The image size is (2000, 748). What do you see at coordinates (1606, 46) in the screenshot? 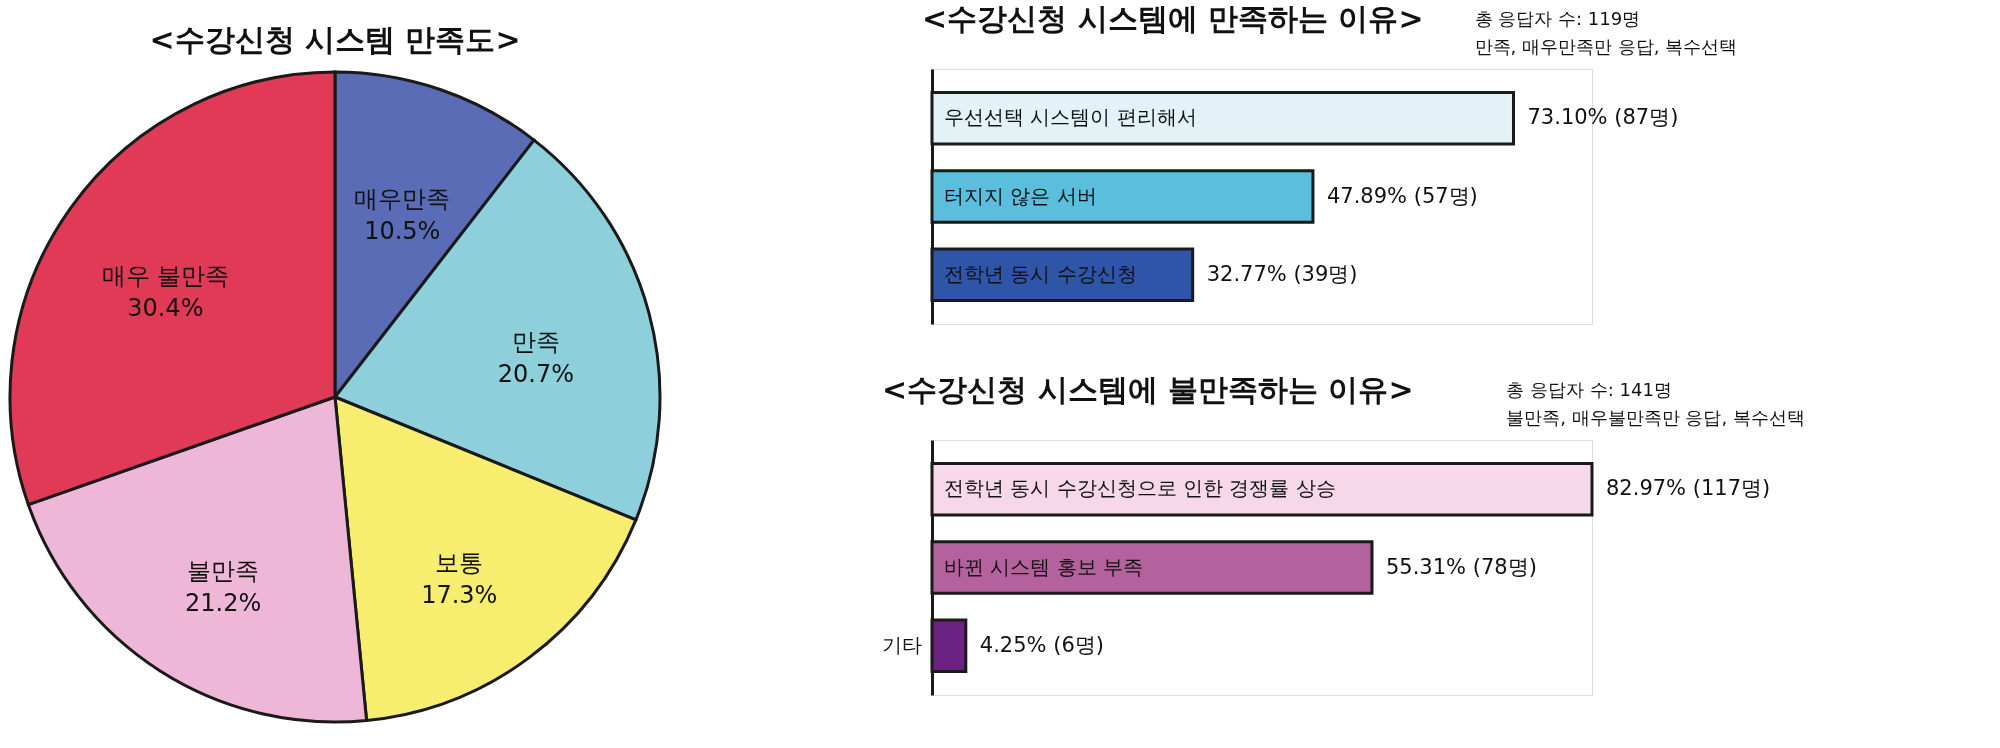
I see `text: 만족, 매우만족만 응답, 복수선택` at bounding box center [1606, 46].